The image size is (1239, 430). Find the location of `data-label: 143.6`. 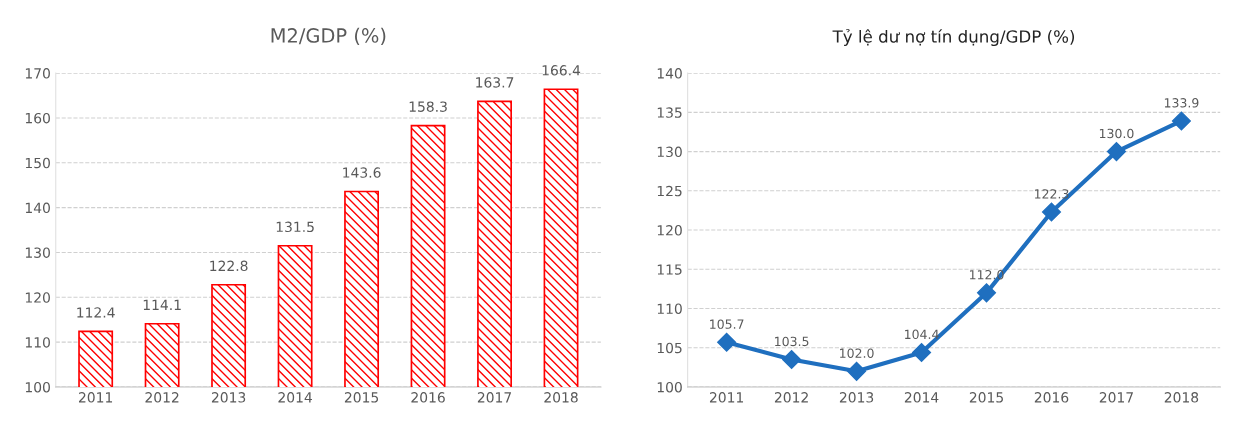

data-label: 143.6 is located at coordinates (362, 172).